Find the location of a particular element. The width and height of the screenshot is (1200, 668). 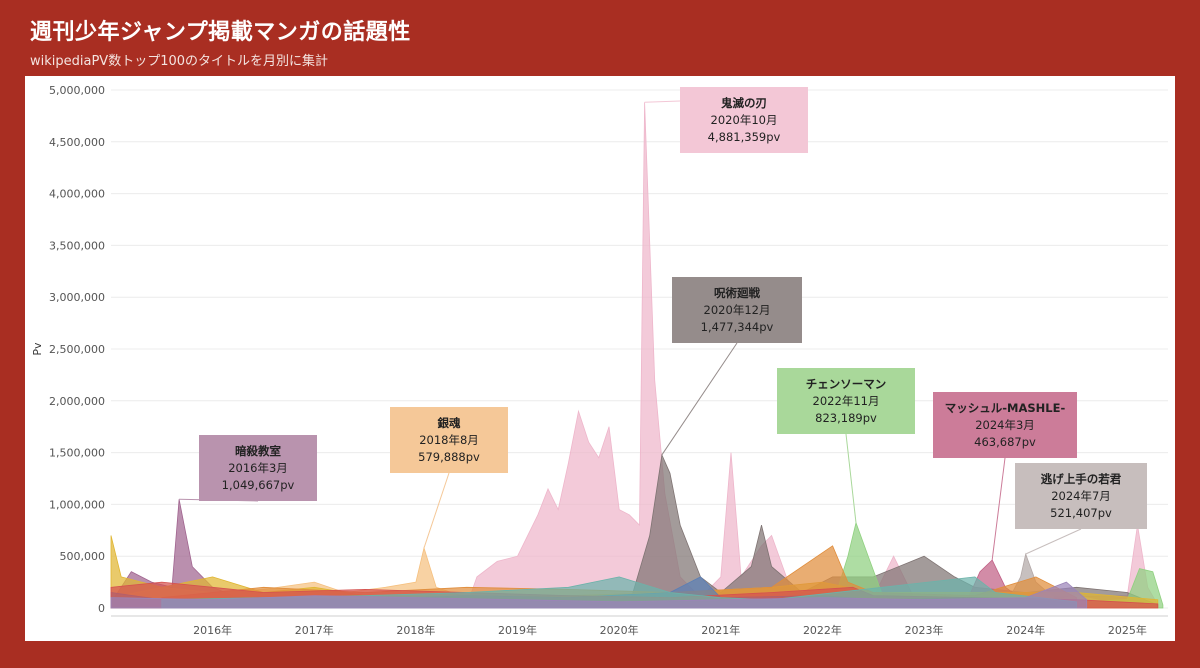

x-tick-label: 2022年 is located at coordinates (822, 630).